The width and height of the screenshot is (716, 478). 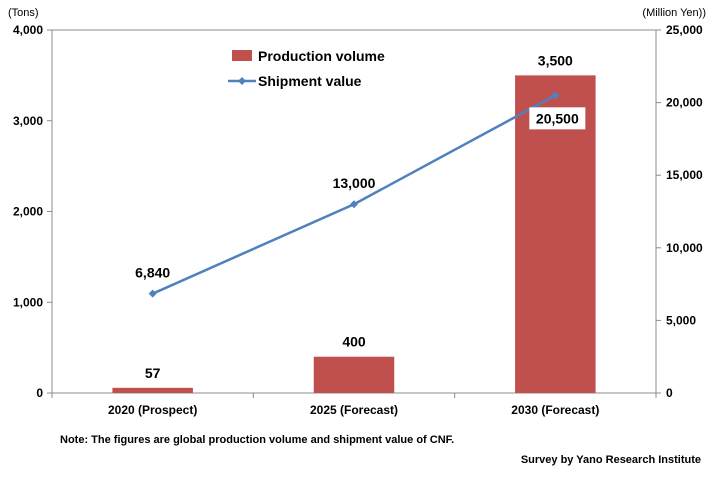 I want to click on bar-value-label: 57, so click(x=153, y=373).